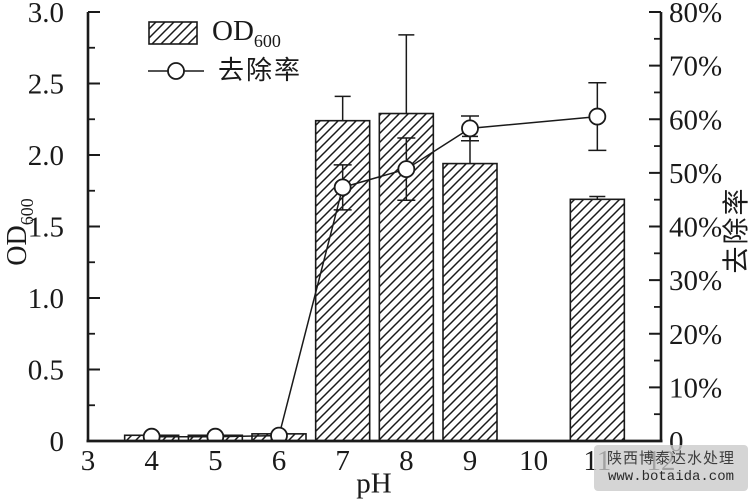  What do you see at coordinates (246, 32) in the screenshot?
I see `legend-label-od600: OD600` at bounding box center [246, 32].